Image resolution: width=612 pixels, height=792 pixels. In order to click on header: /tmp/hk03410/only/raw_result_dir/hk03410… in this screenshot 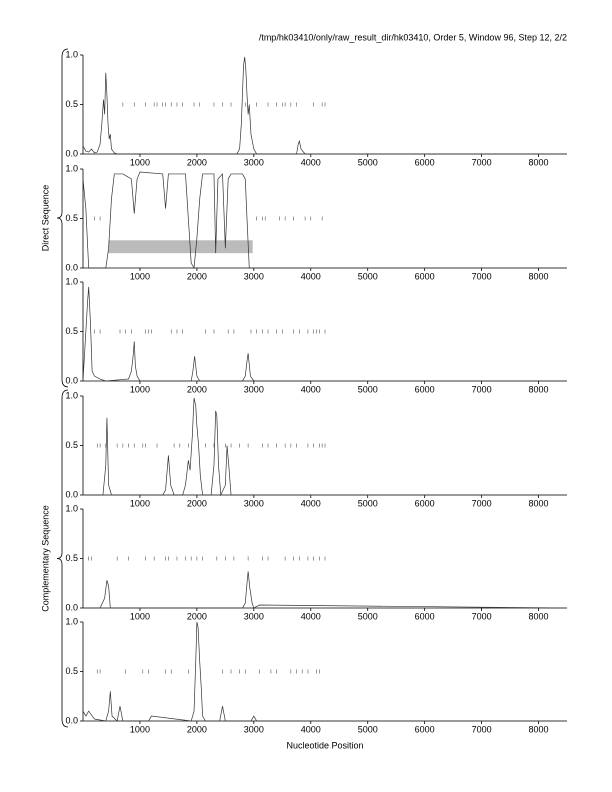, I will do `click(413, 37)`.